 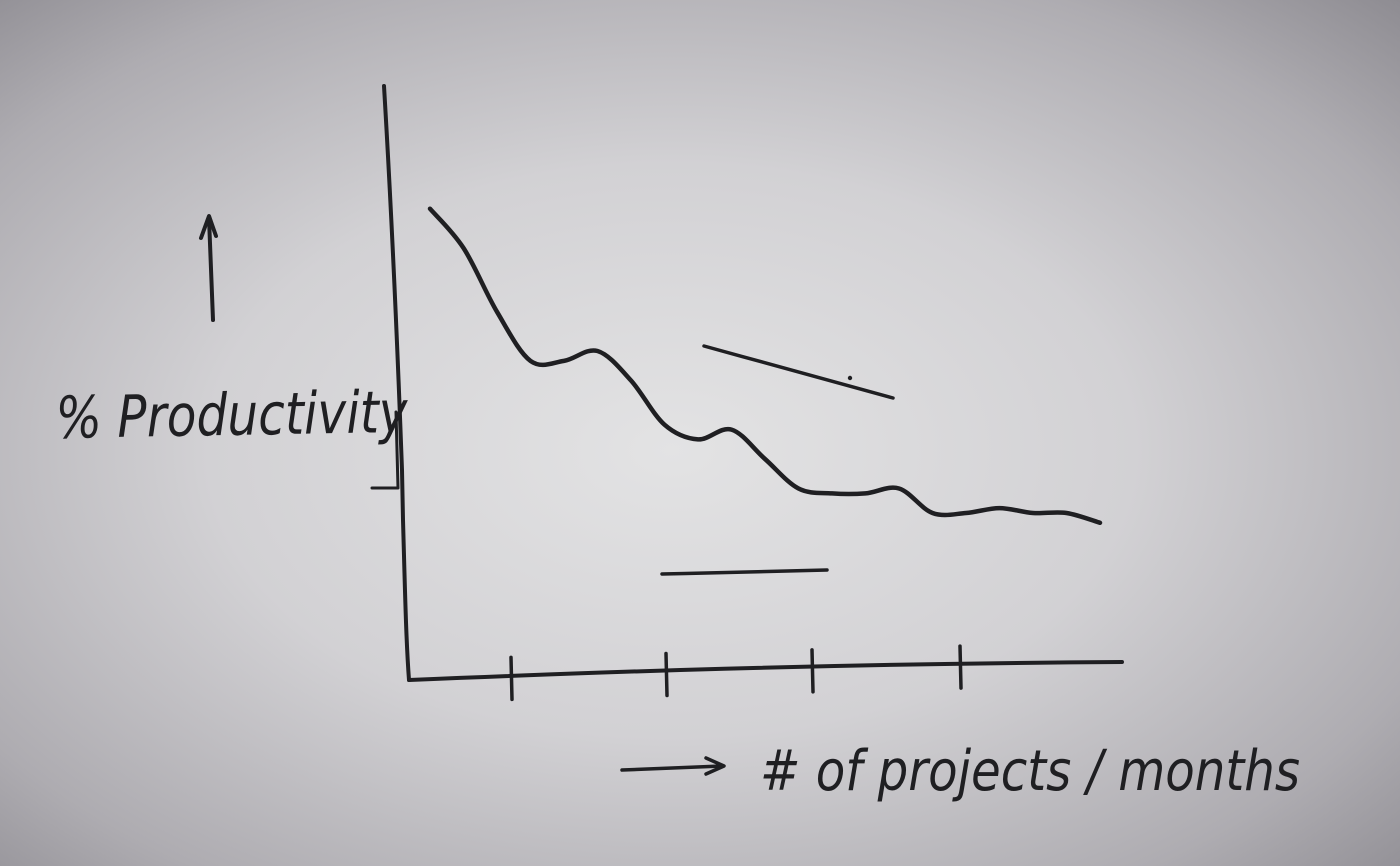 What do you see at coordinates (1030, 771) in the screenshot?
I see `x-axis-label: # of projects / months` at bounding box center [1030, 771].